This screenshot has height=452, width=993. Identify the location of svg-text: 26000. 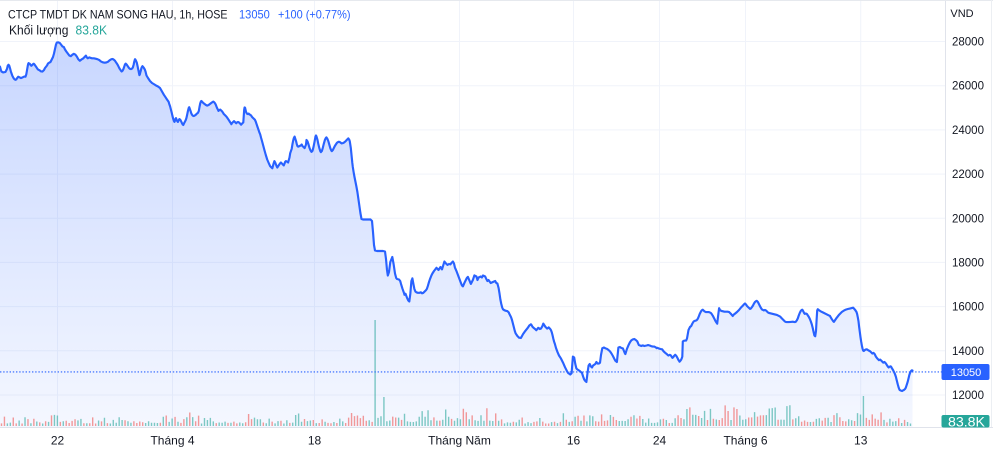
(968, 87).